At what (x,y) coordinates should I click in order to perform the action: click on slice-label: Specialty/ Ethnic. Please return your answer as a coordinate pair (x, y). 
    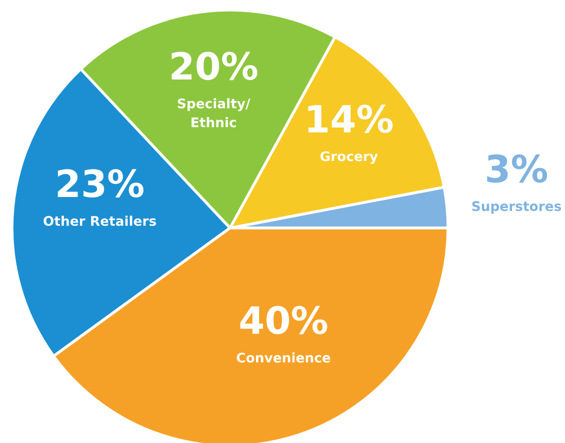
    Looking at the image, I should click on (214, 113).